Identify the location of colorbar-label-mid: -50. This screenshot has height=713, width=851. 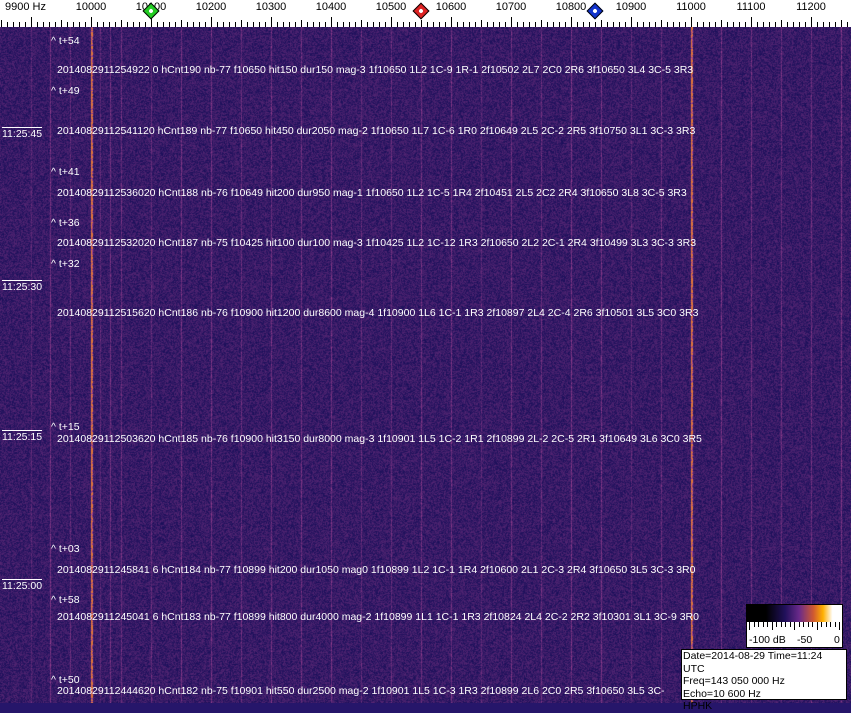
(805, 640).